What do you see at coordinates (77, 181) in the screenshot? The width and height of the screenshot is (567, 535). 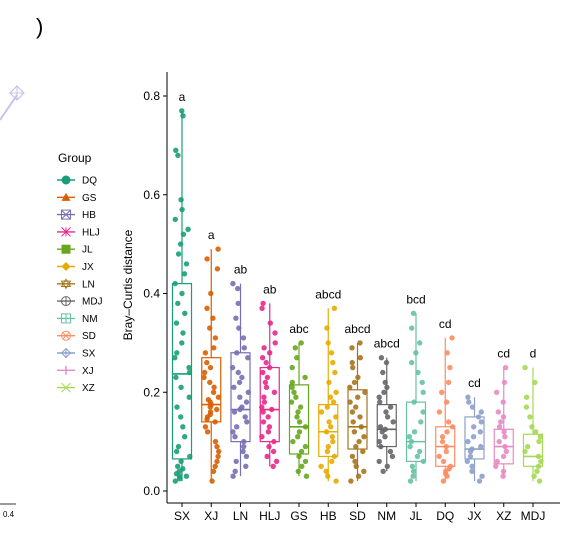 I see `legend-item-dq: DQ` at bounding box center [77, 181].